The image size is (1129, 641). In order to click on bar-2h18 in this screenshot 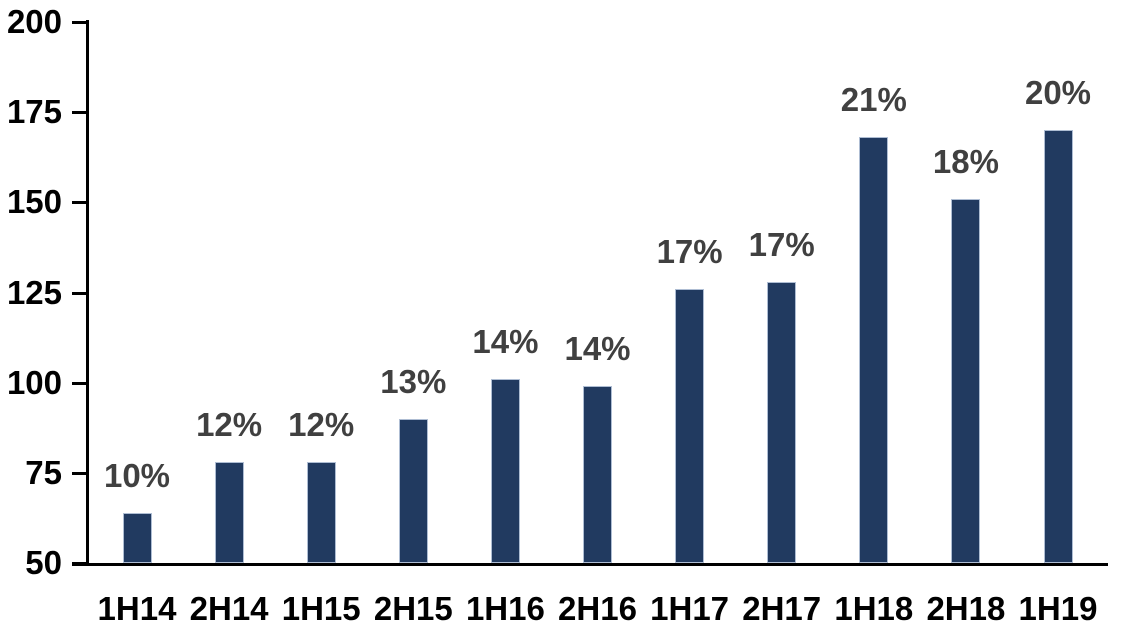, I will do `click(966, 380)`.